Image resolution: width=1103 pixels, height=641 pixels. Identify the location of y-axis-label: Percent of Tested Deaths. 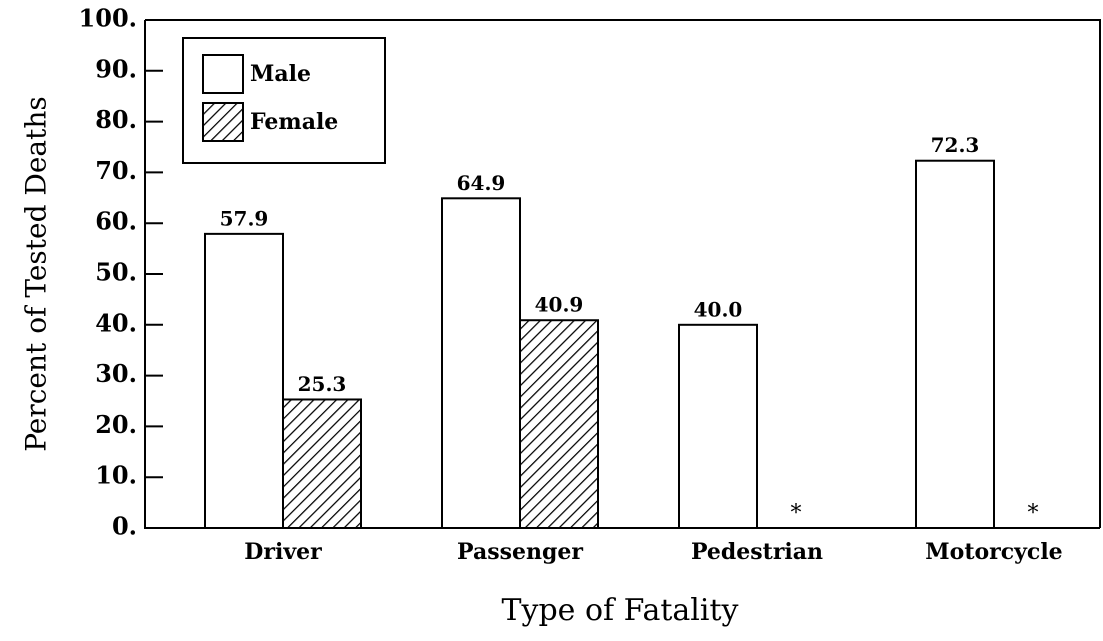
(36, 274).